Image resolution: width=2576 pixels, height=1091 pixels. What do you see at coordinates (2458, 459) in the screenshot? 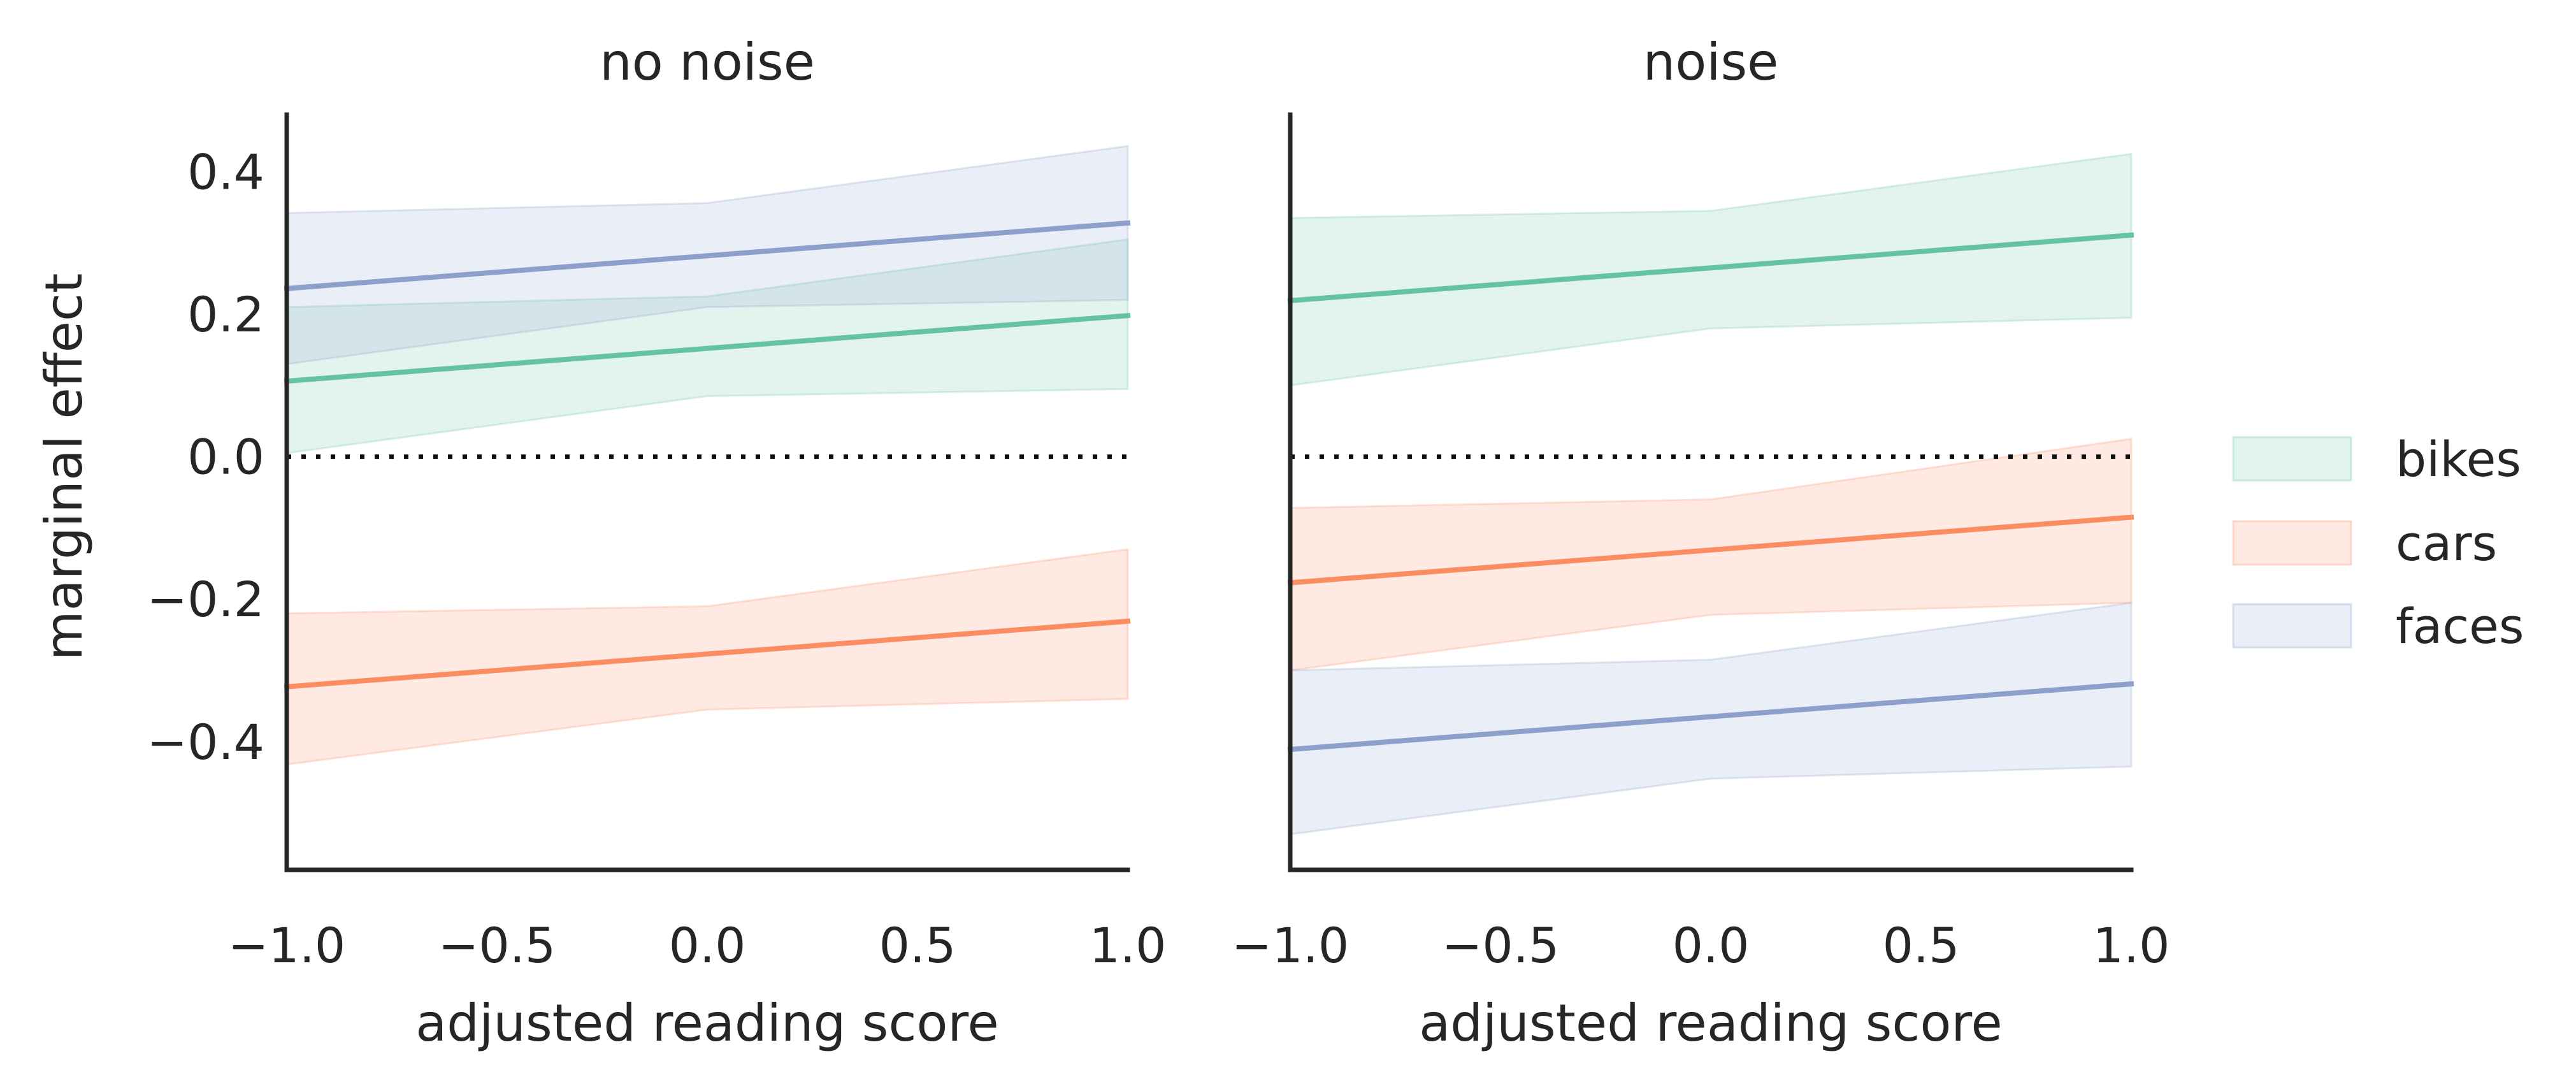
I see `legend-label-bikes: bikes` at bounding box center [2458, 459].